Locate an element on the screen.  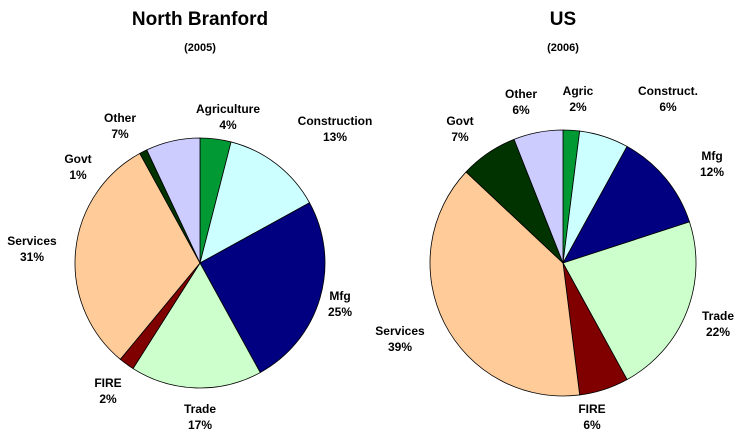
slice-value-label: 17% is located at coordinates (200, 425).